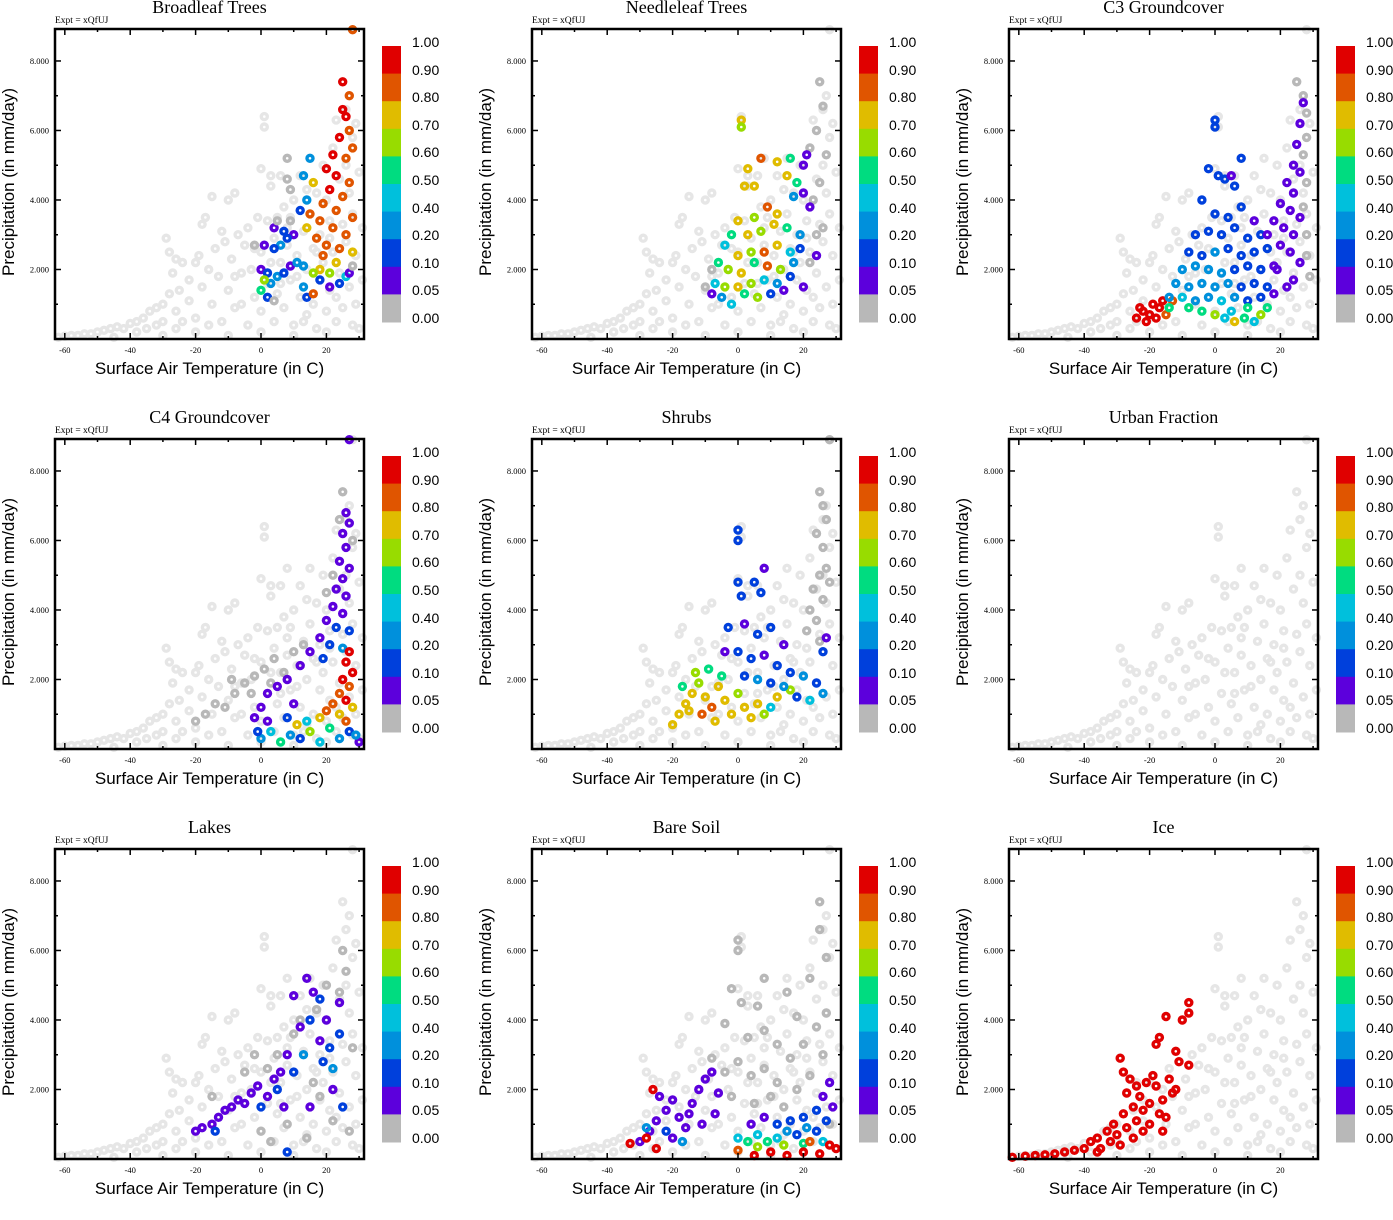 This screenshot has width=1393, height=1220. I want to click on colorbar-label: 0.05, so click(903, 700).